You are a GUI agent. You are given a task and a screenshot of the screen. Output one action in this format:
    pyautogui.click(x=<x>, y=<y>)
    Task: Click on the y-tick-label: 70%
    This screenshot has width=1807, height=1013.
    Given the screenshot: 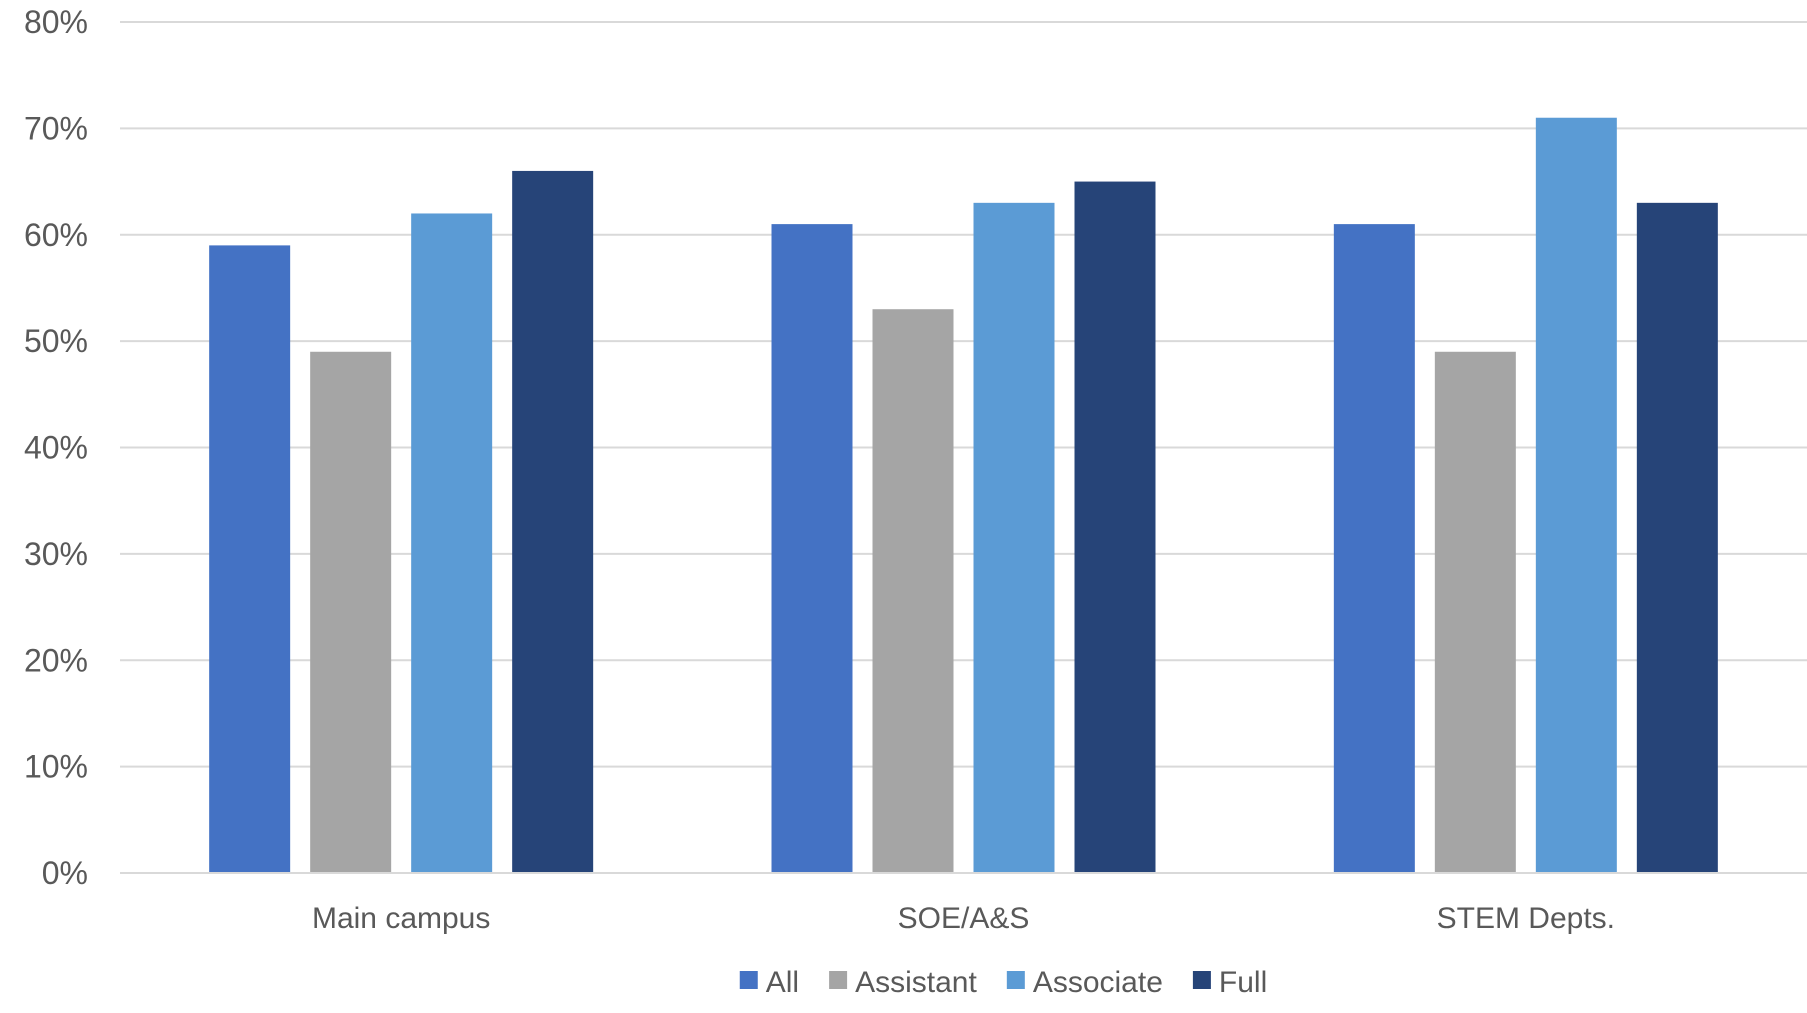 What is the action you would take?
    pyautogui.click(x=56, y=128)
    